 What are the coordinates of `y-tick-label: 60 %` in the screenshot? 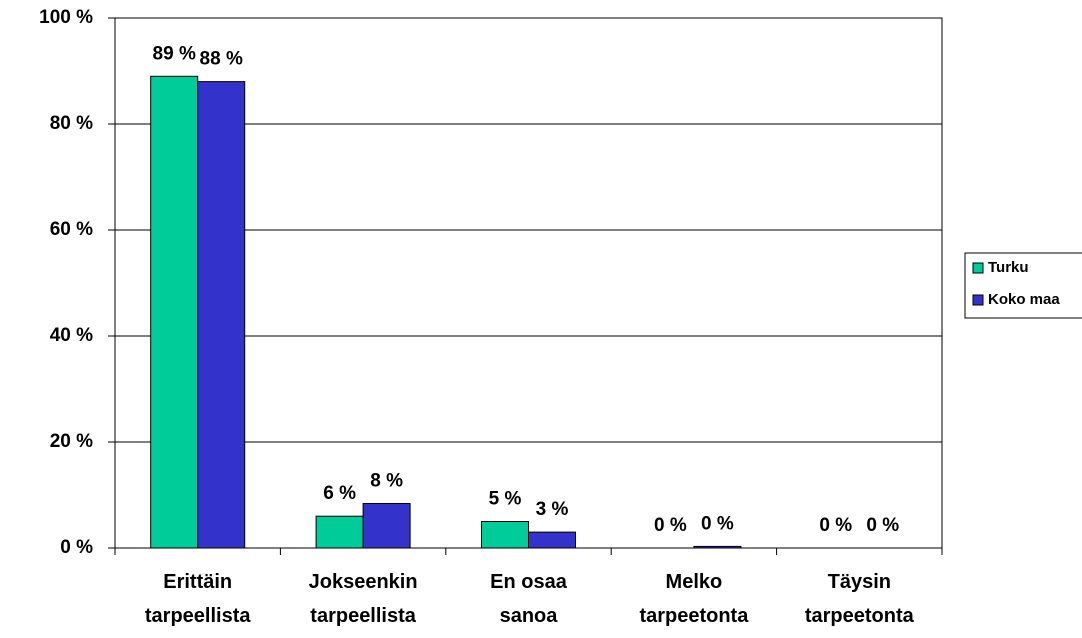 It's located at (71, 229).